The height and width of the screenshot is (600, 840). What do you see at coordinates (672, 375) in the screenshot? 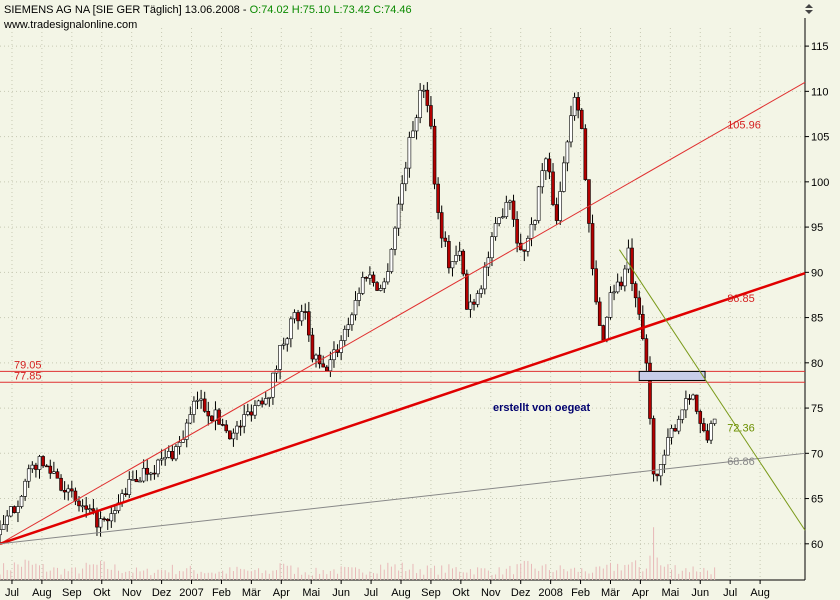
I see `highlight-box` at bounding box center [672, 375].